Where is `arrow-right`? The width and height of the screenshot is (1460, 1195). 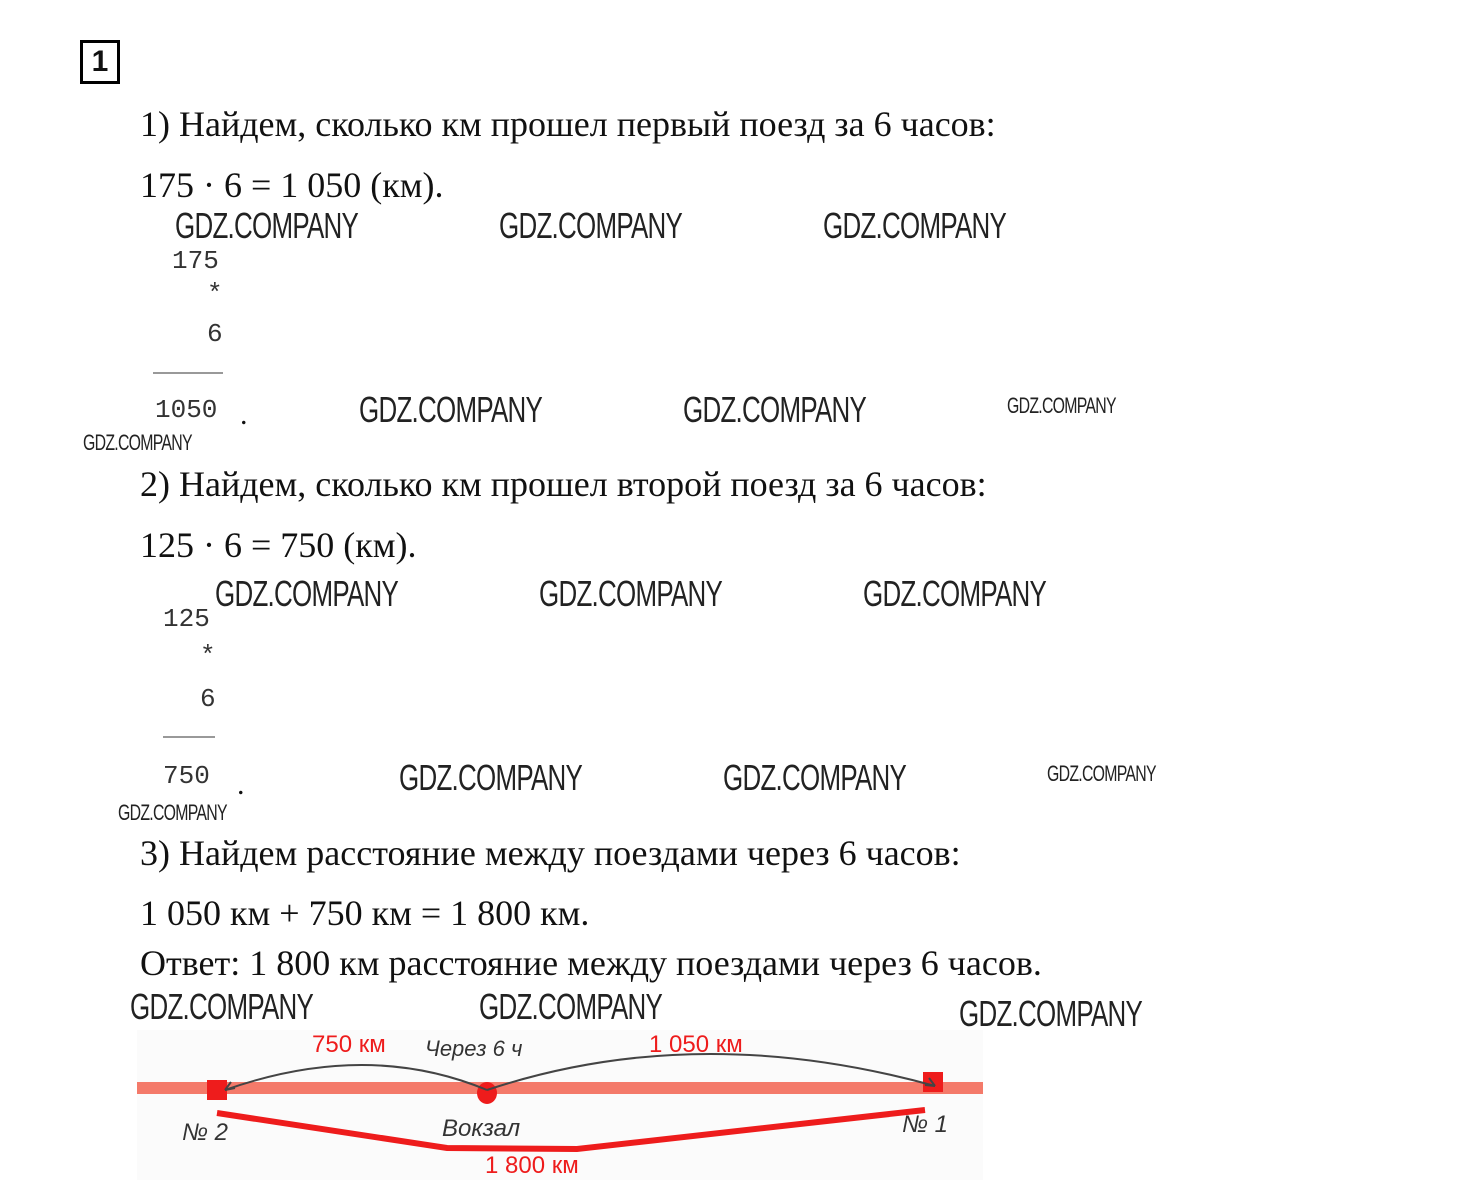 arrow-right is located at coordinates (711, 1072).